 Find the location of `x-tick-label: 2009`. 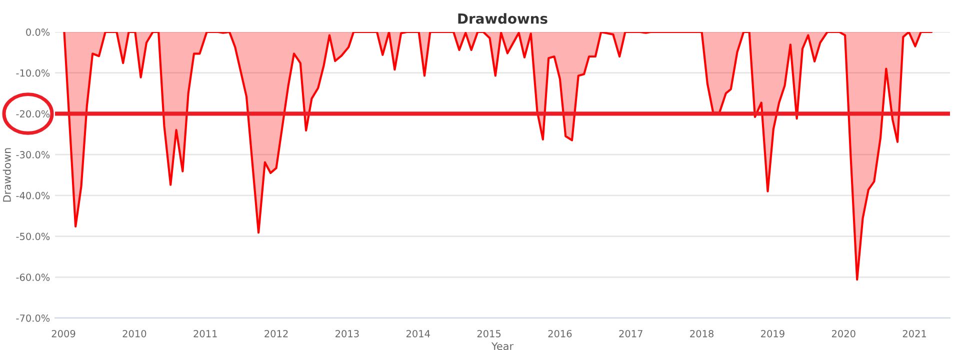

x-tick-label: 2009 is located at coordinates (64, 334).